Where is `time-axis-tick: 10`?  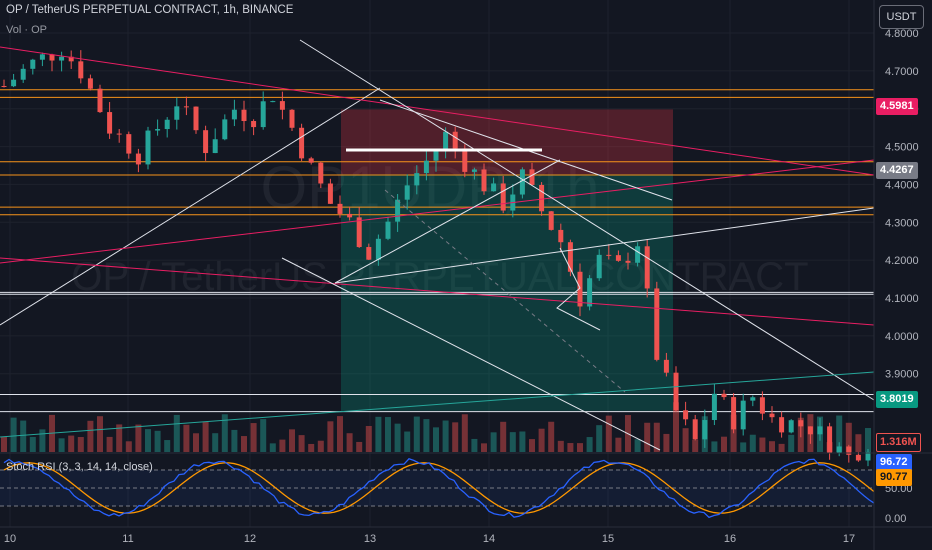
time-axis-tick: 10 is located at coordinates (10, 539).